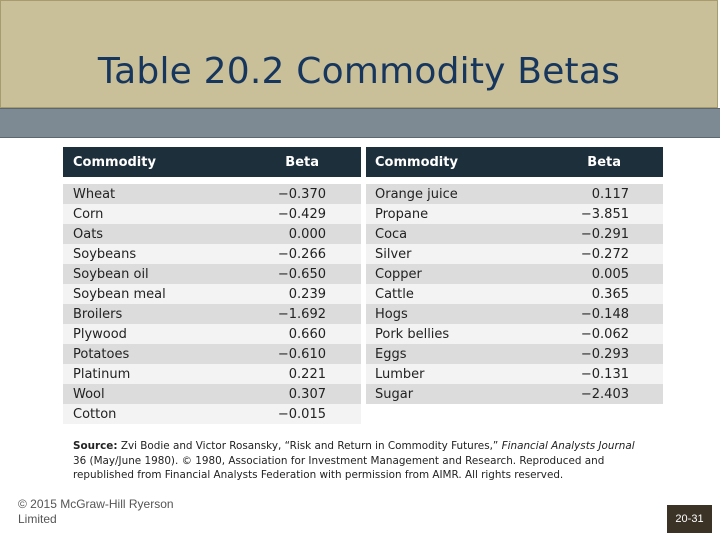 The image size is (720, 540). What do you see at coordinates (604, 254) in the screenshot?
I see `beta-value: −0.272` at bounding box center [604, 254].